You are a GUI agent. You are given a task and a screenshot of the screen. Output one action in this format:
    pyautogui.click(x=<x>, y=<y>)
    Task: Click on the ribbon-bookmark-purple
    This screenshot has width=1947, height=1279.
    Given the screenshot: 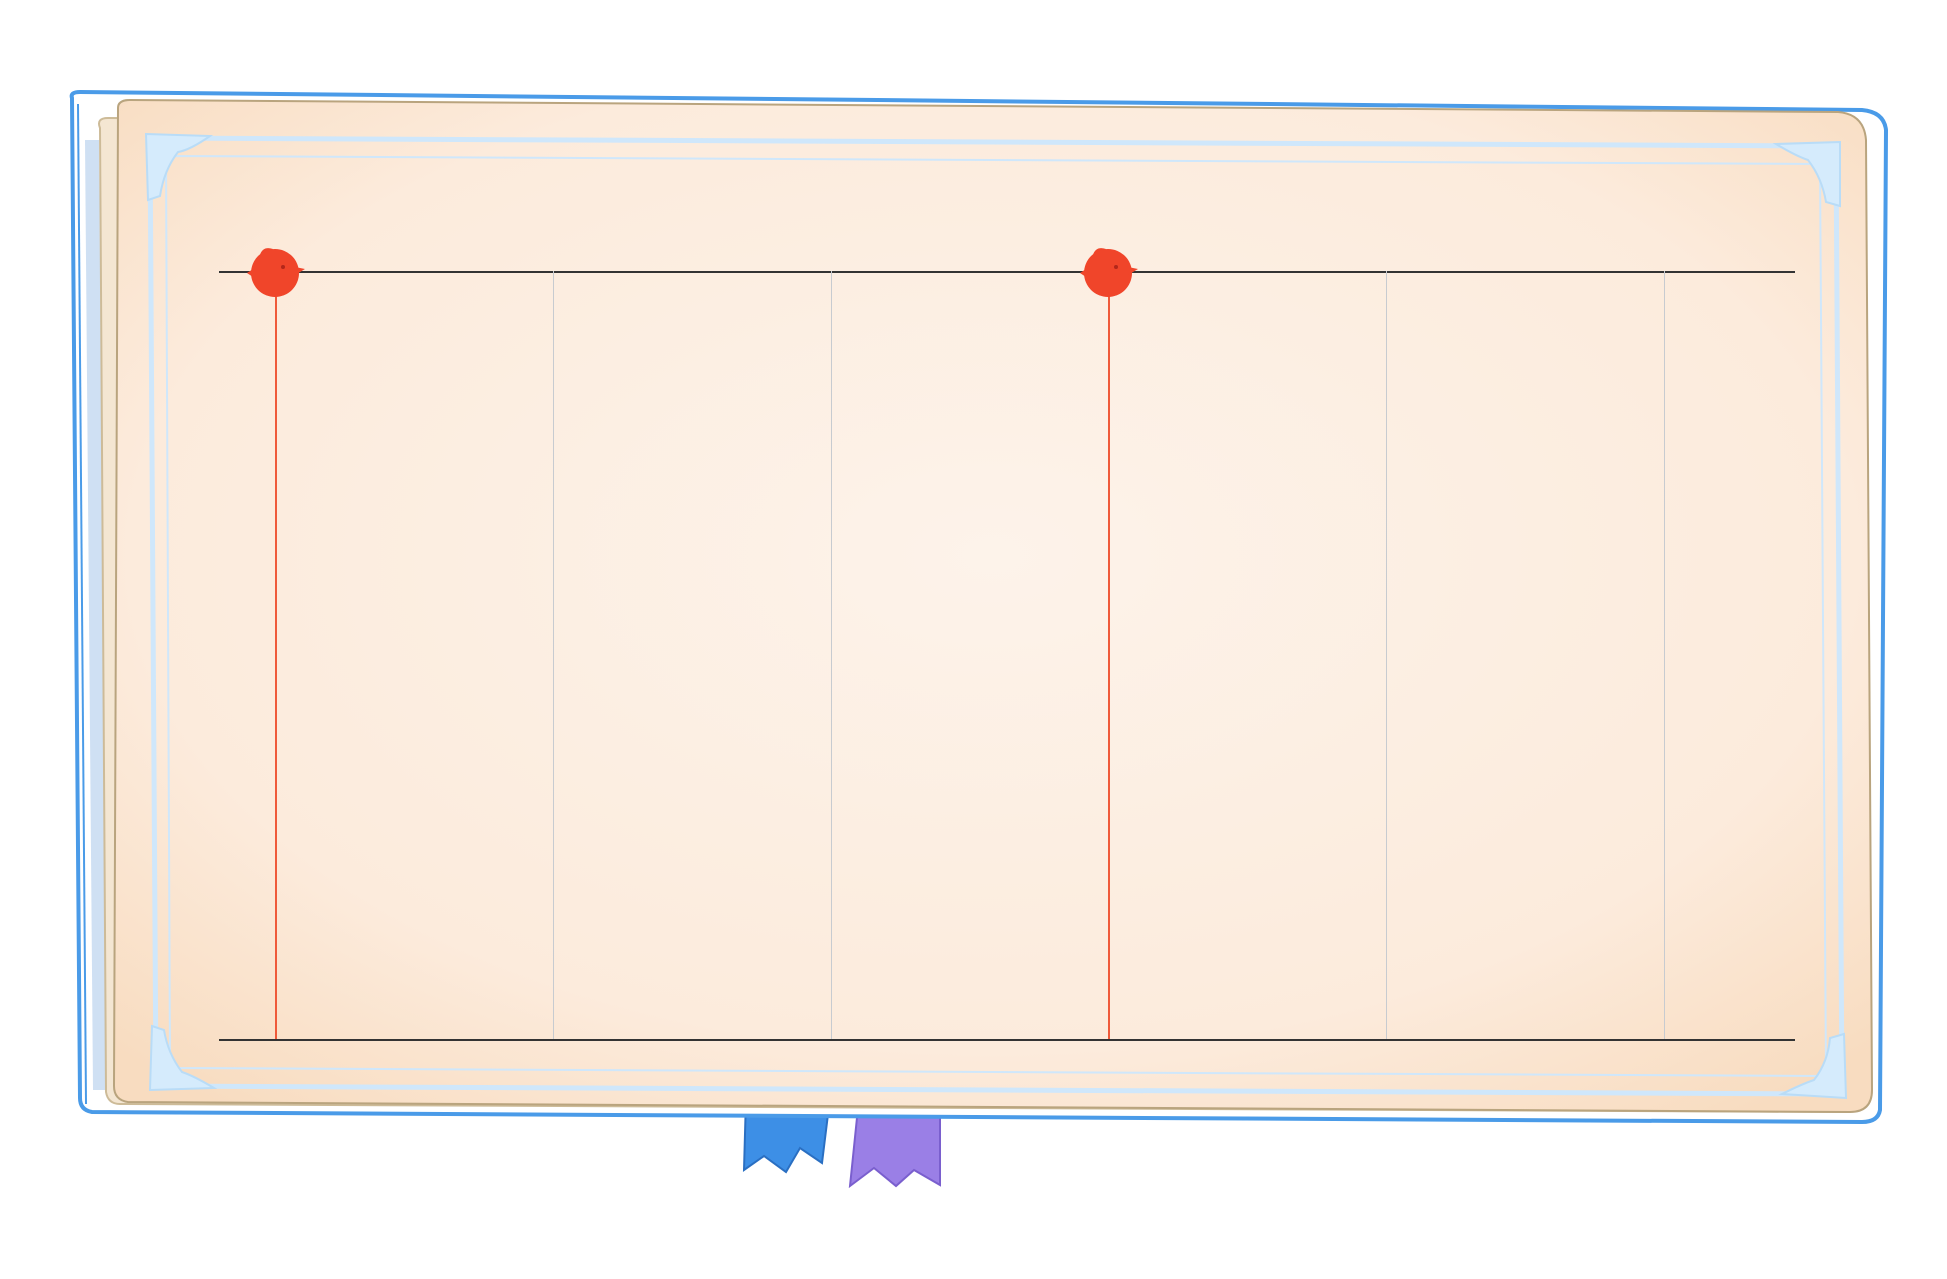 What is the action you would take?
    pyautogui.click(x=894, y=1148)
    